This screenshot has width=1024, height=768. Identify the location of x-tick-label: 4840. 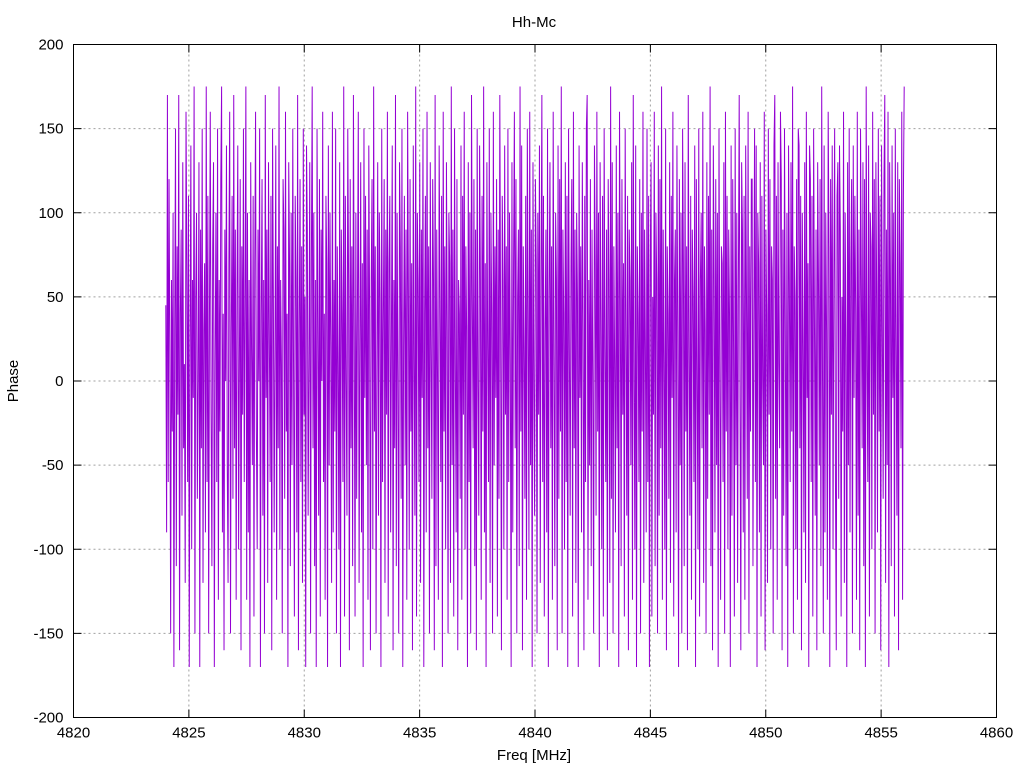
(534, 733).